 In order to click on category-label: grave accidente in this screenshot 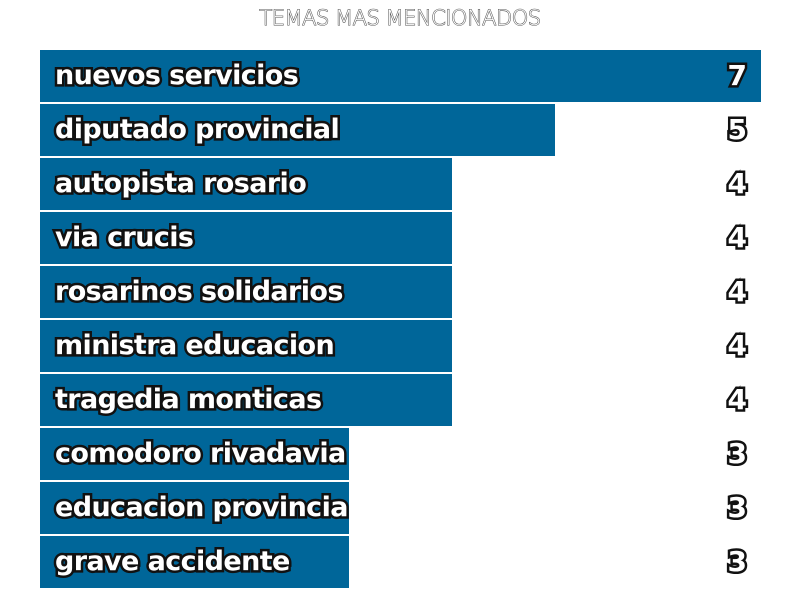, I will do `click(173, 562)`.